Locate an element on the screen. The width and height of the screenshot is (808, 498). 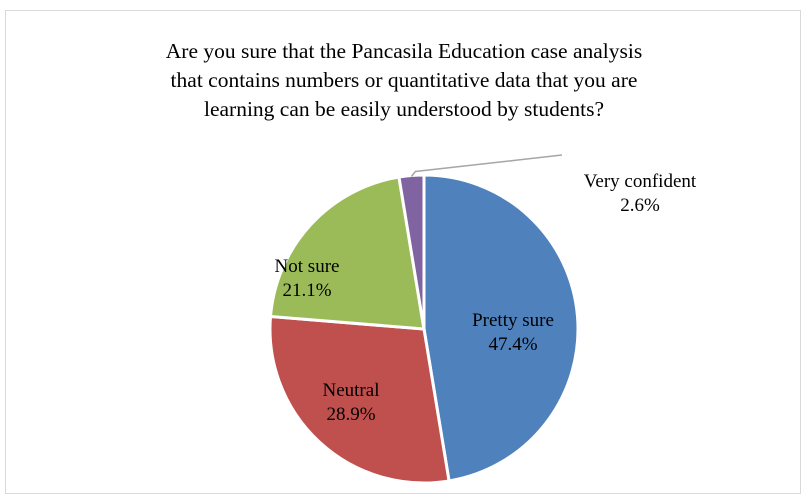
leader-line is located at coordinates (486, 165).